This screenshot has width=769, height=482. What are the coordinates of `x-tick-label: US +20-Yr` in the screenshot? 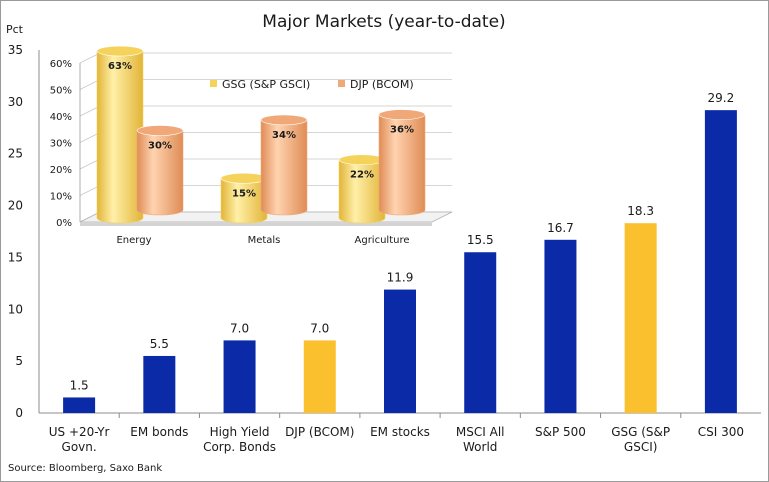 It's located at (79, 432).